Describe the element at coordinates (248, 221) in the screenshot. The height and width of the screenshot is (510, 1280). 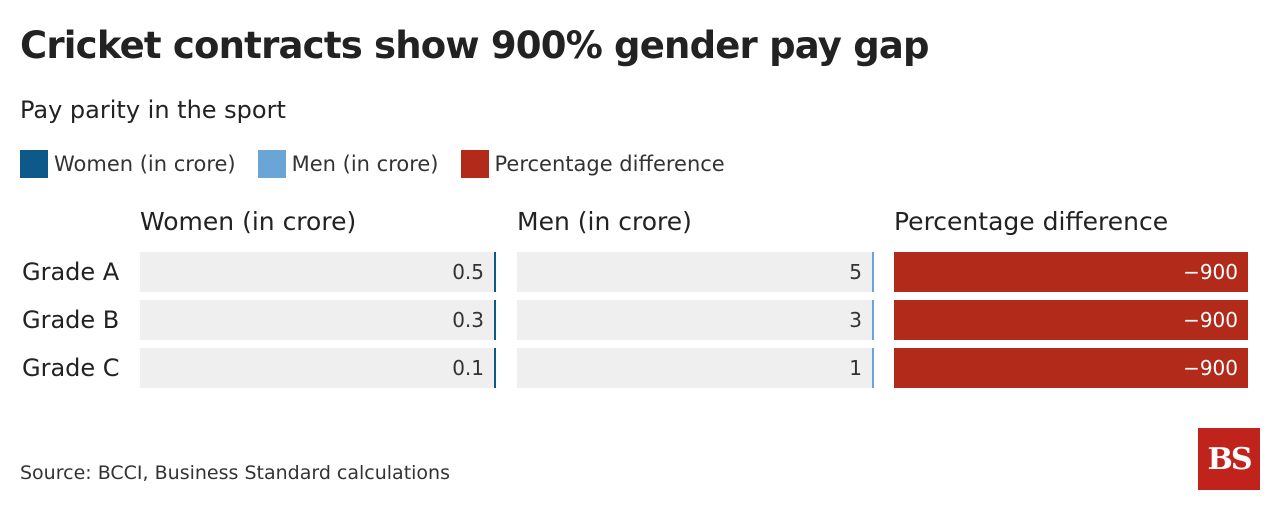
I see `column-header-women: Women (in crore)` at that location.